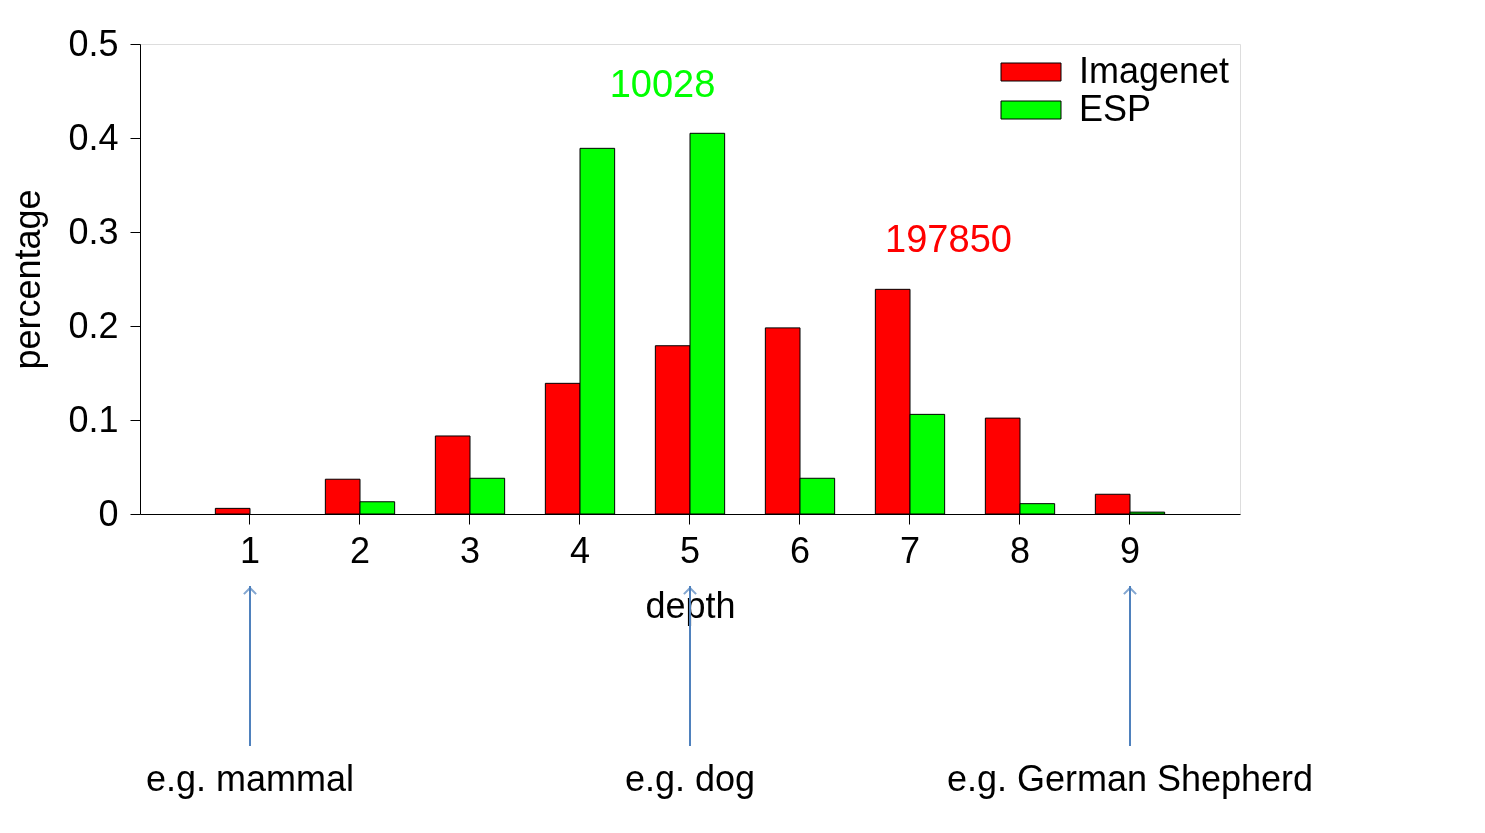  Describe the element at coordinates (470, 550) in the screenshot. I see `x-tick-label: 3` at that location.